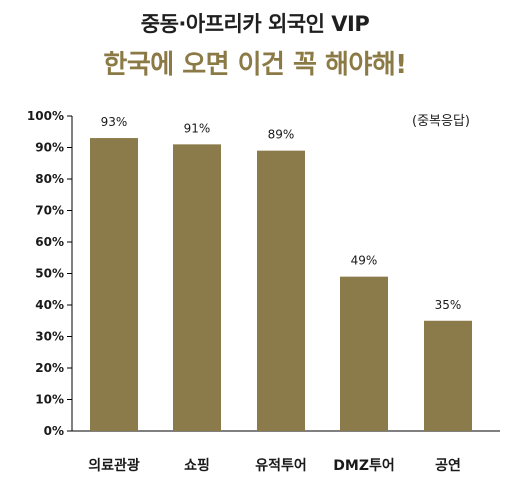 The image size is (510, 495). What do you see at coordinates (255, 65) in the screenshot?
I see `chart-subtitle: 한국에 오면 이건 꼭 해야해!` at bounding box center [255, 65].